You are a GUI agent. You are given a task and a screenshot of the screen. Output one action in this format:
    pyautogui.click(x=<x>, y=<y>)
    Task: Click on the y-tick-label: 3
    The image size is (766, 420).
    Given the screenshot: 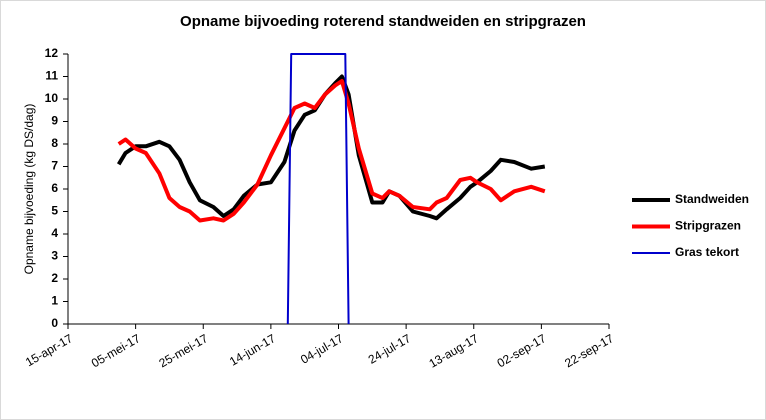 What is the action you would take?
    pyautogui.click(x=54, y=256)
    